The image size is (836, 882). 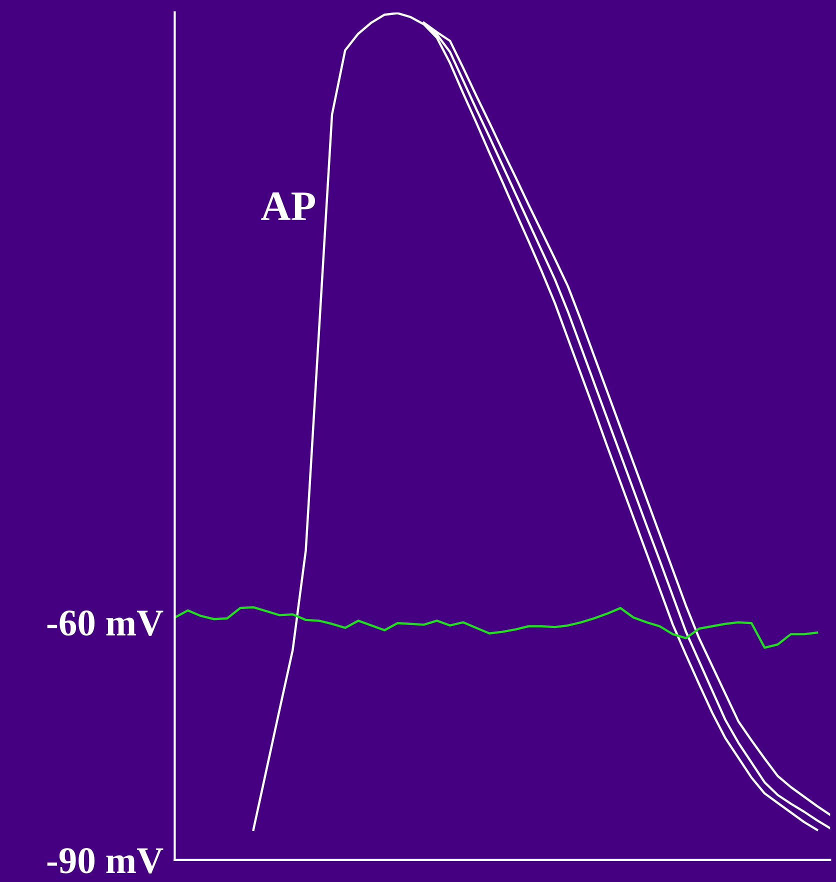 I want to click on y-tick-label: -60 mV, so click(x=105, y=623).